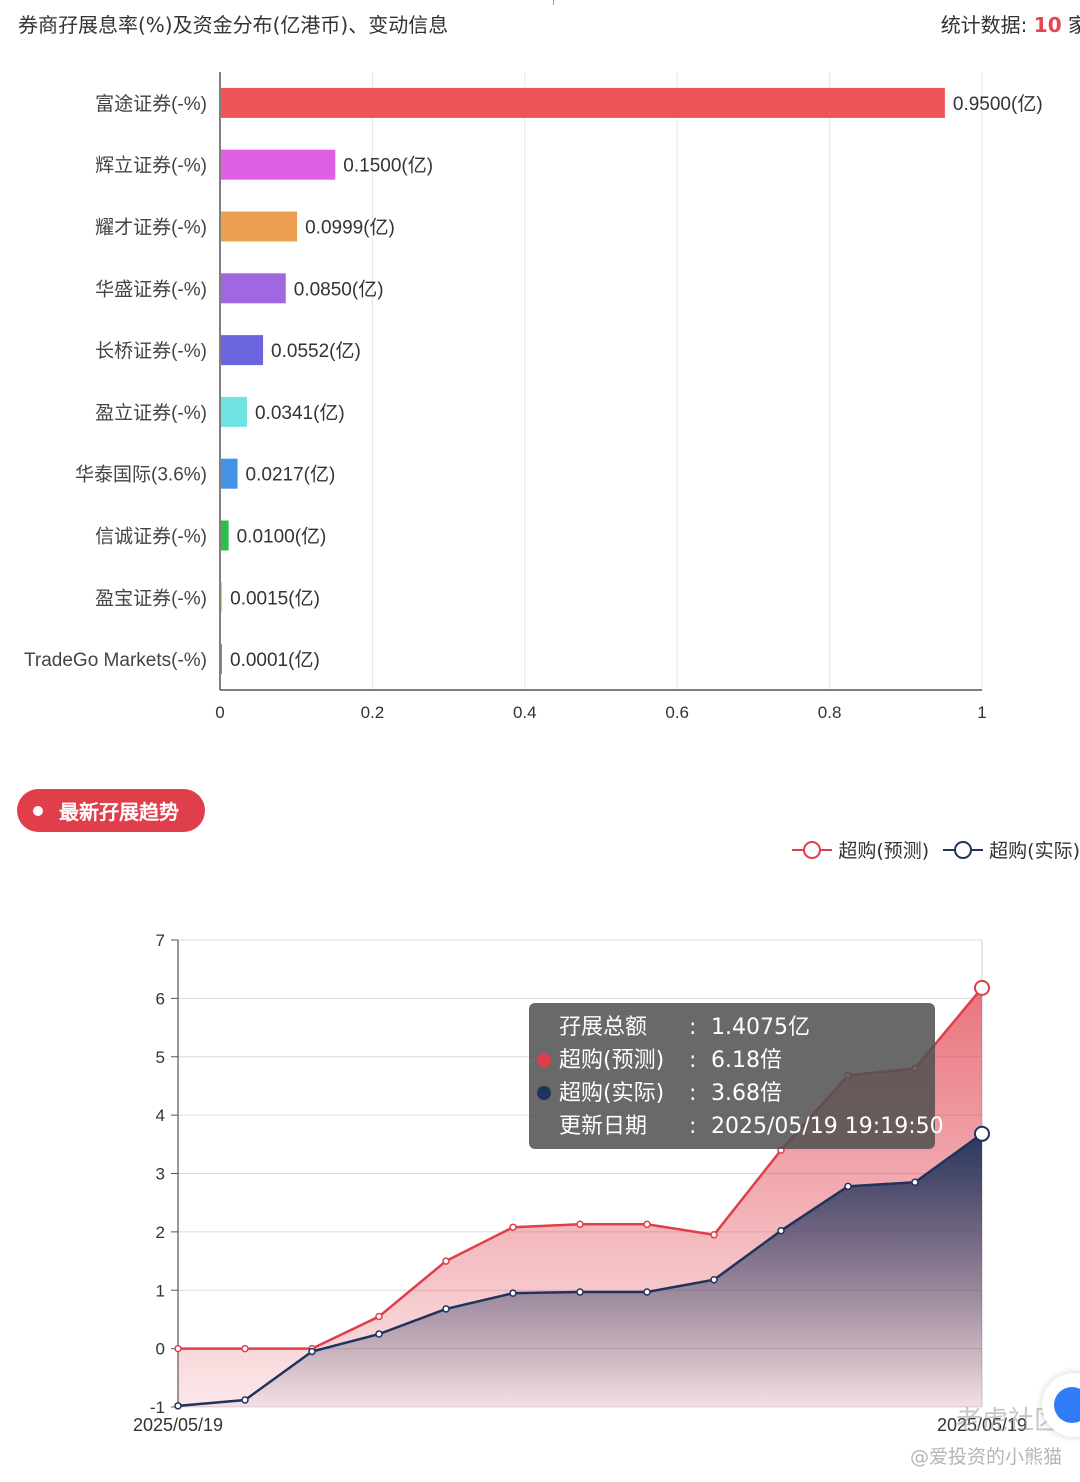  What do you see at coordinates (830, 712) in the screenshot?
I see `x-tick-label: 0.8` at bounding box center [830, 712].